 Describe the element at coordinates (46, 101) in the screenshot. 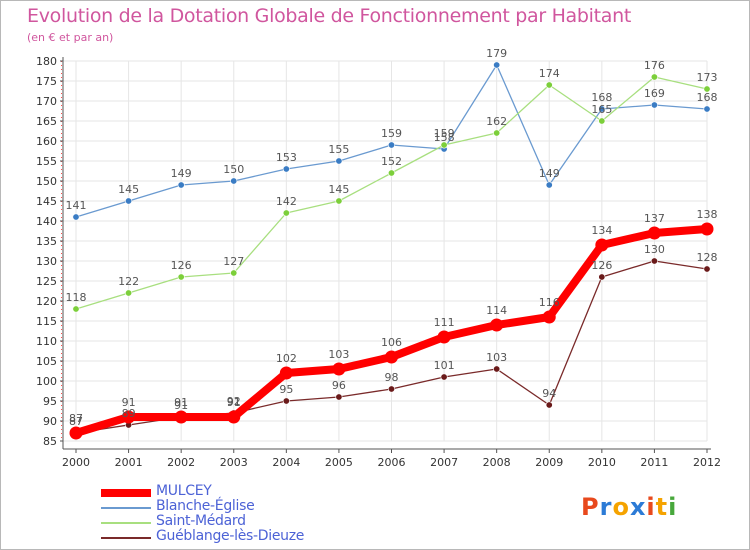

I see `y-tick-label: 170` at that location.